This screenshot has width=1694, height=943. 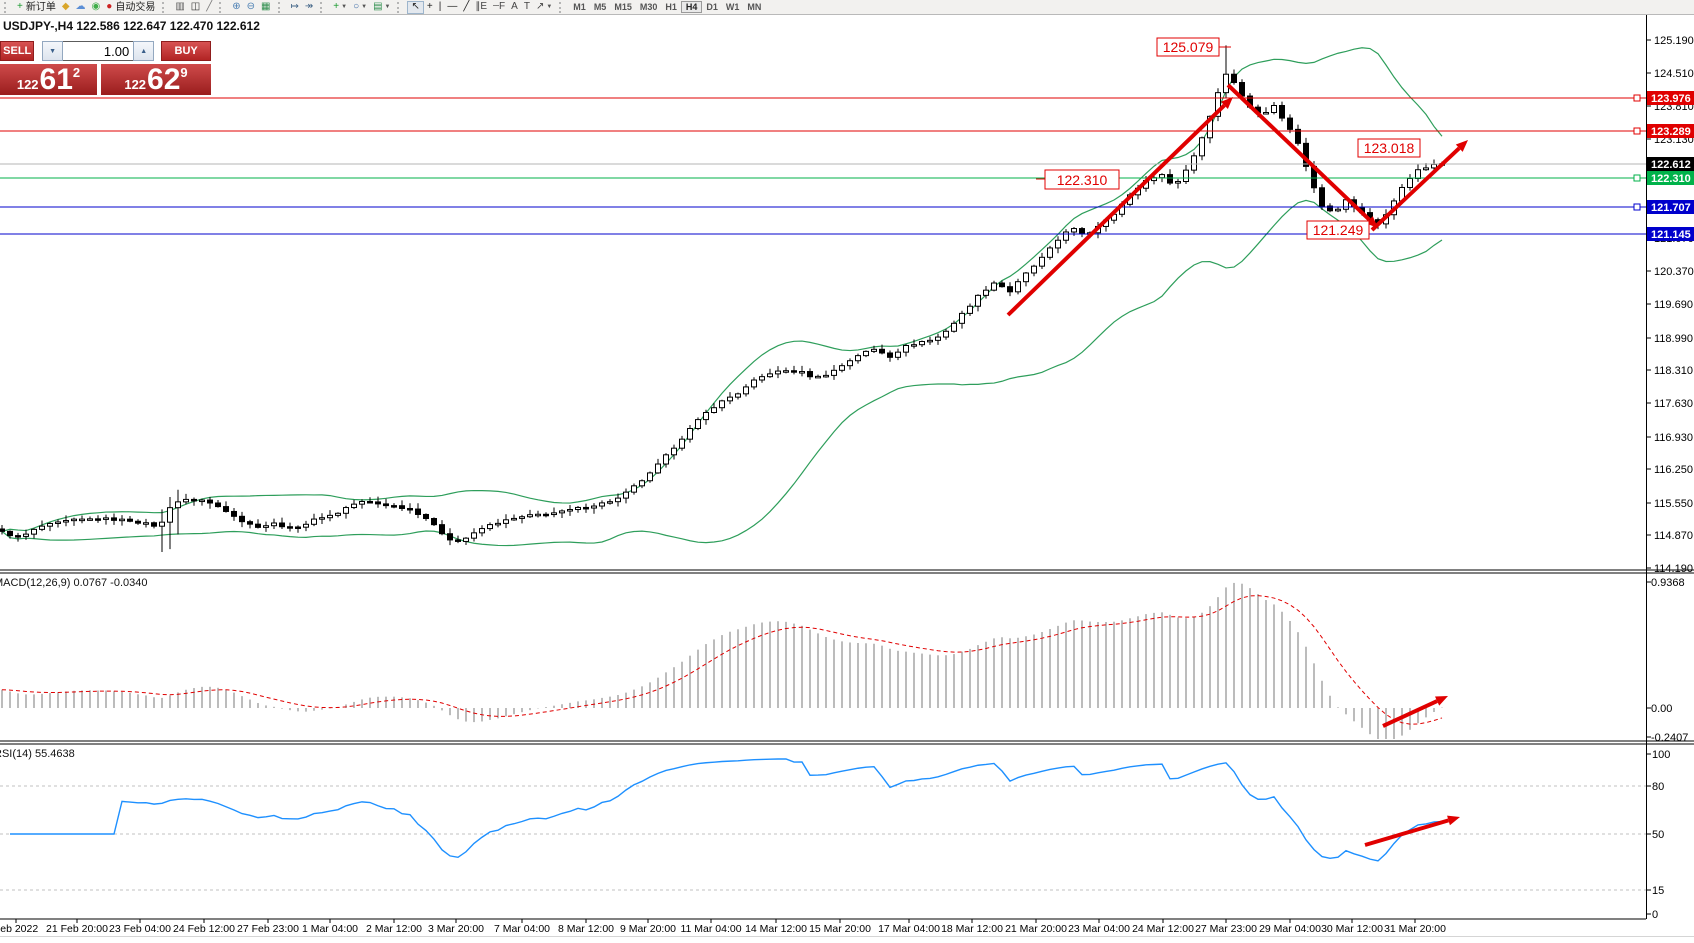 What do you see at coordinates (452, 7) in the screenshot?
I see `horizontal-line-button: —` at bounding box center [452, 7].